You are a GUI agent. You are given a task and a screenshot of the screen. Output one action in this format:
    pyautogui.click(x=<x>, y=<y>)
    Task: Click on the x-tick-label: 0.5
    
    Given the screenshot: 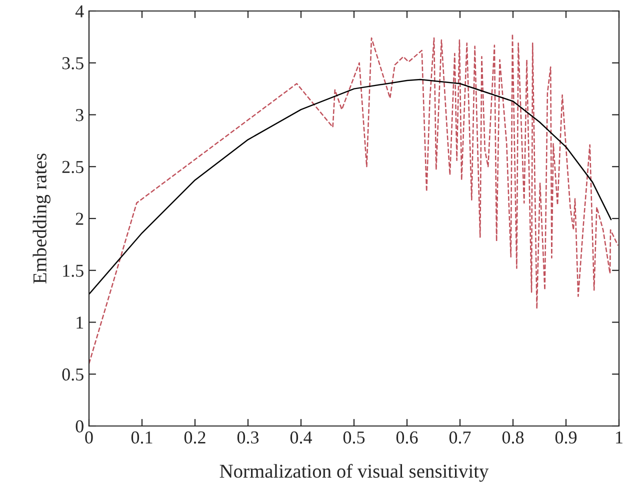 What is the action you would take?
    pyautogui.click(x=354, y=437)
    